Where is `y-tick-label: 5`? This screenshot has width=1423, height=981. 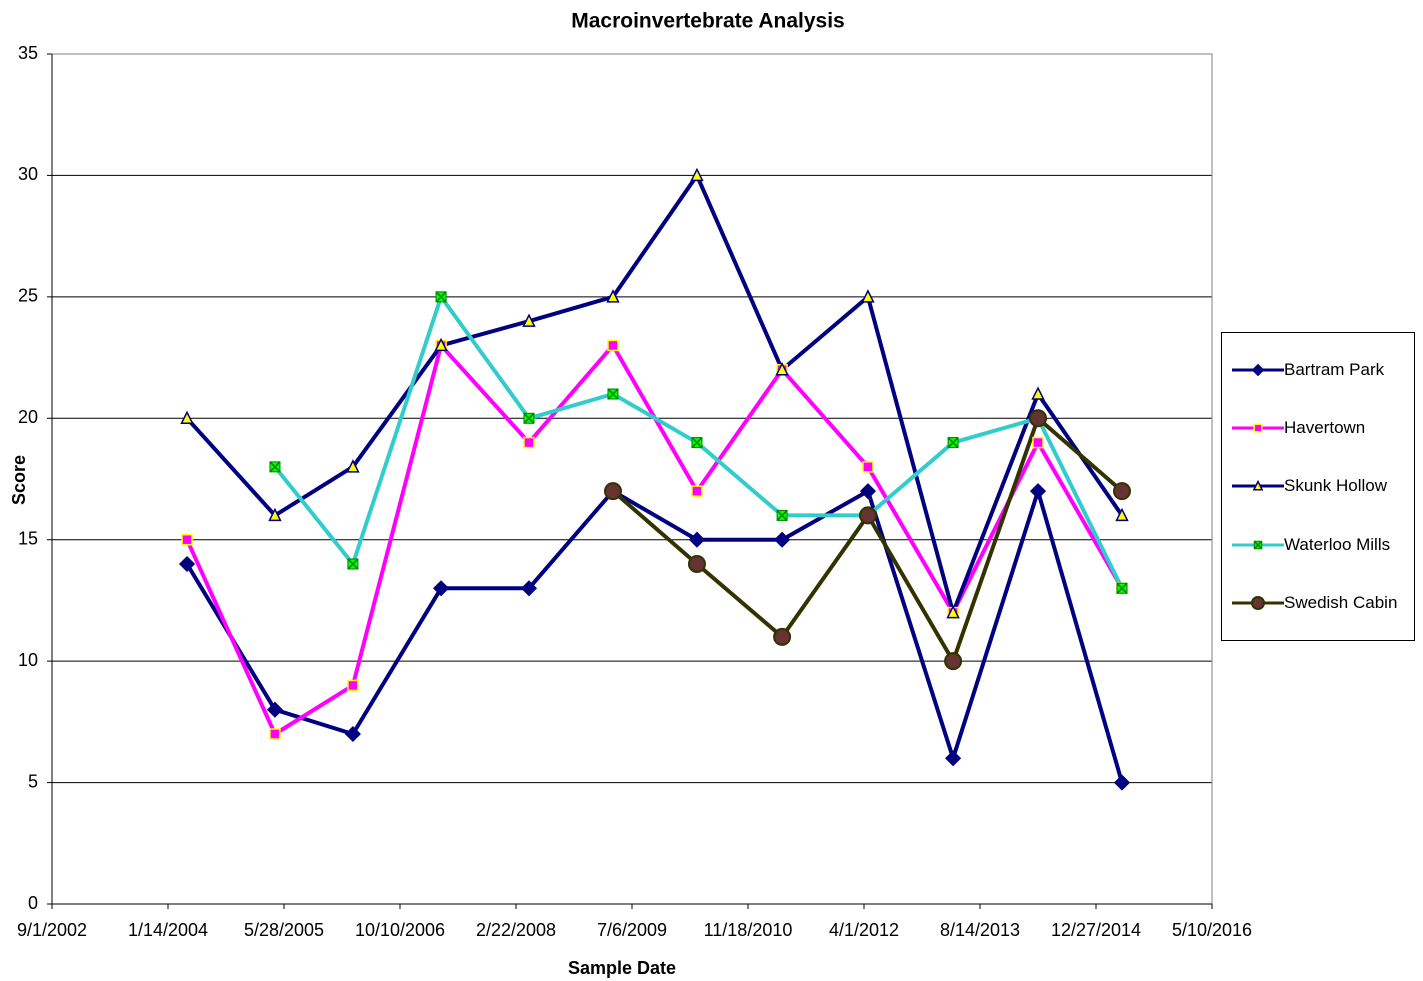
y-tick-label: 5 is located at coordinates (33, 781).